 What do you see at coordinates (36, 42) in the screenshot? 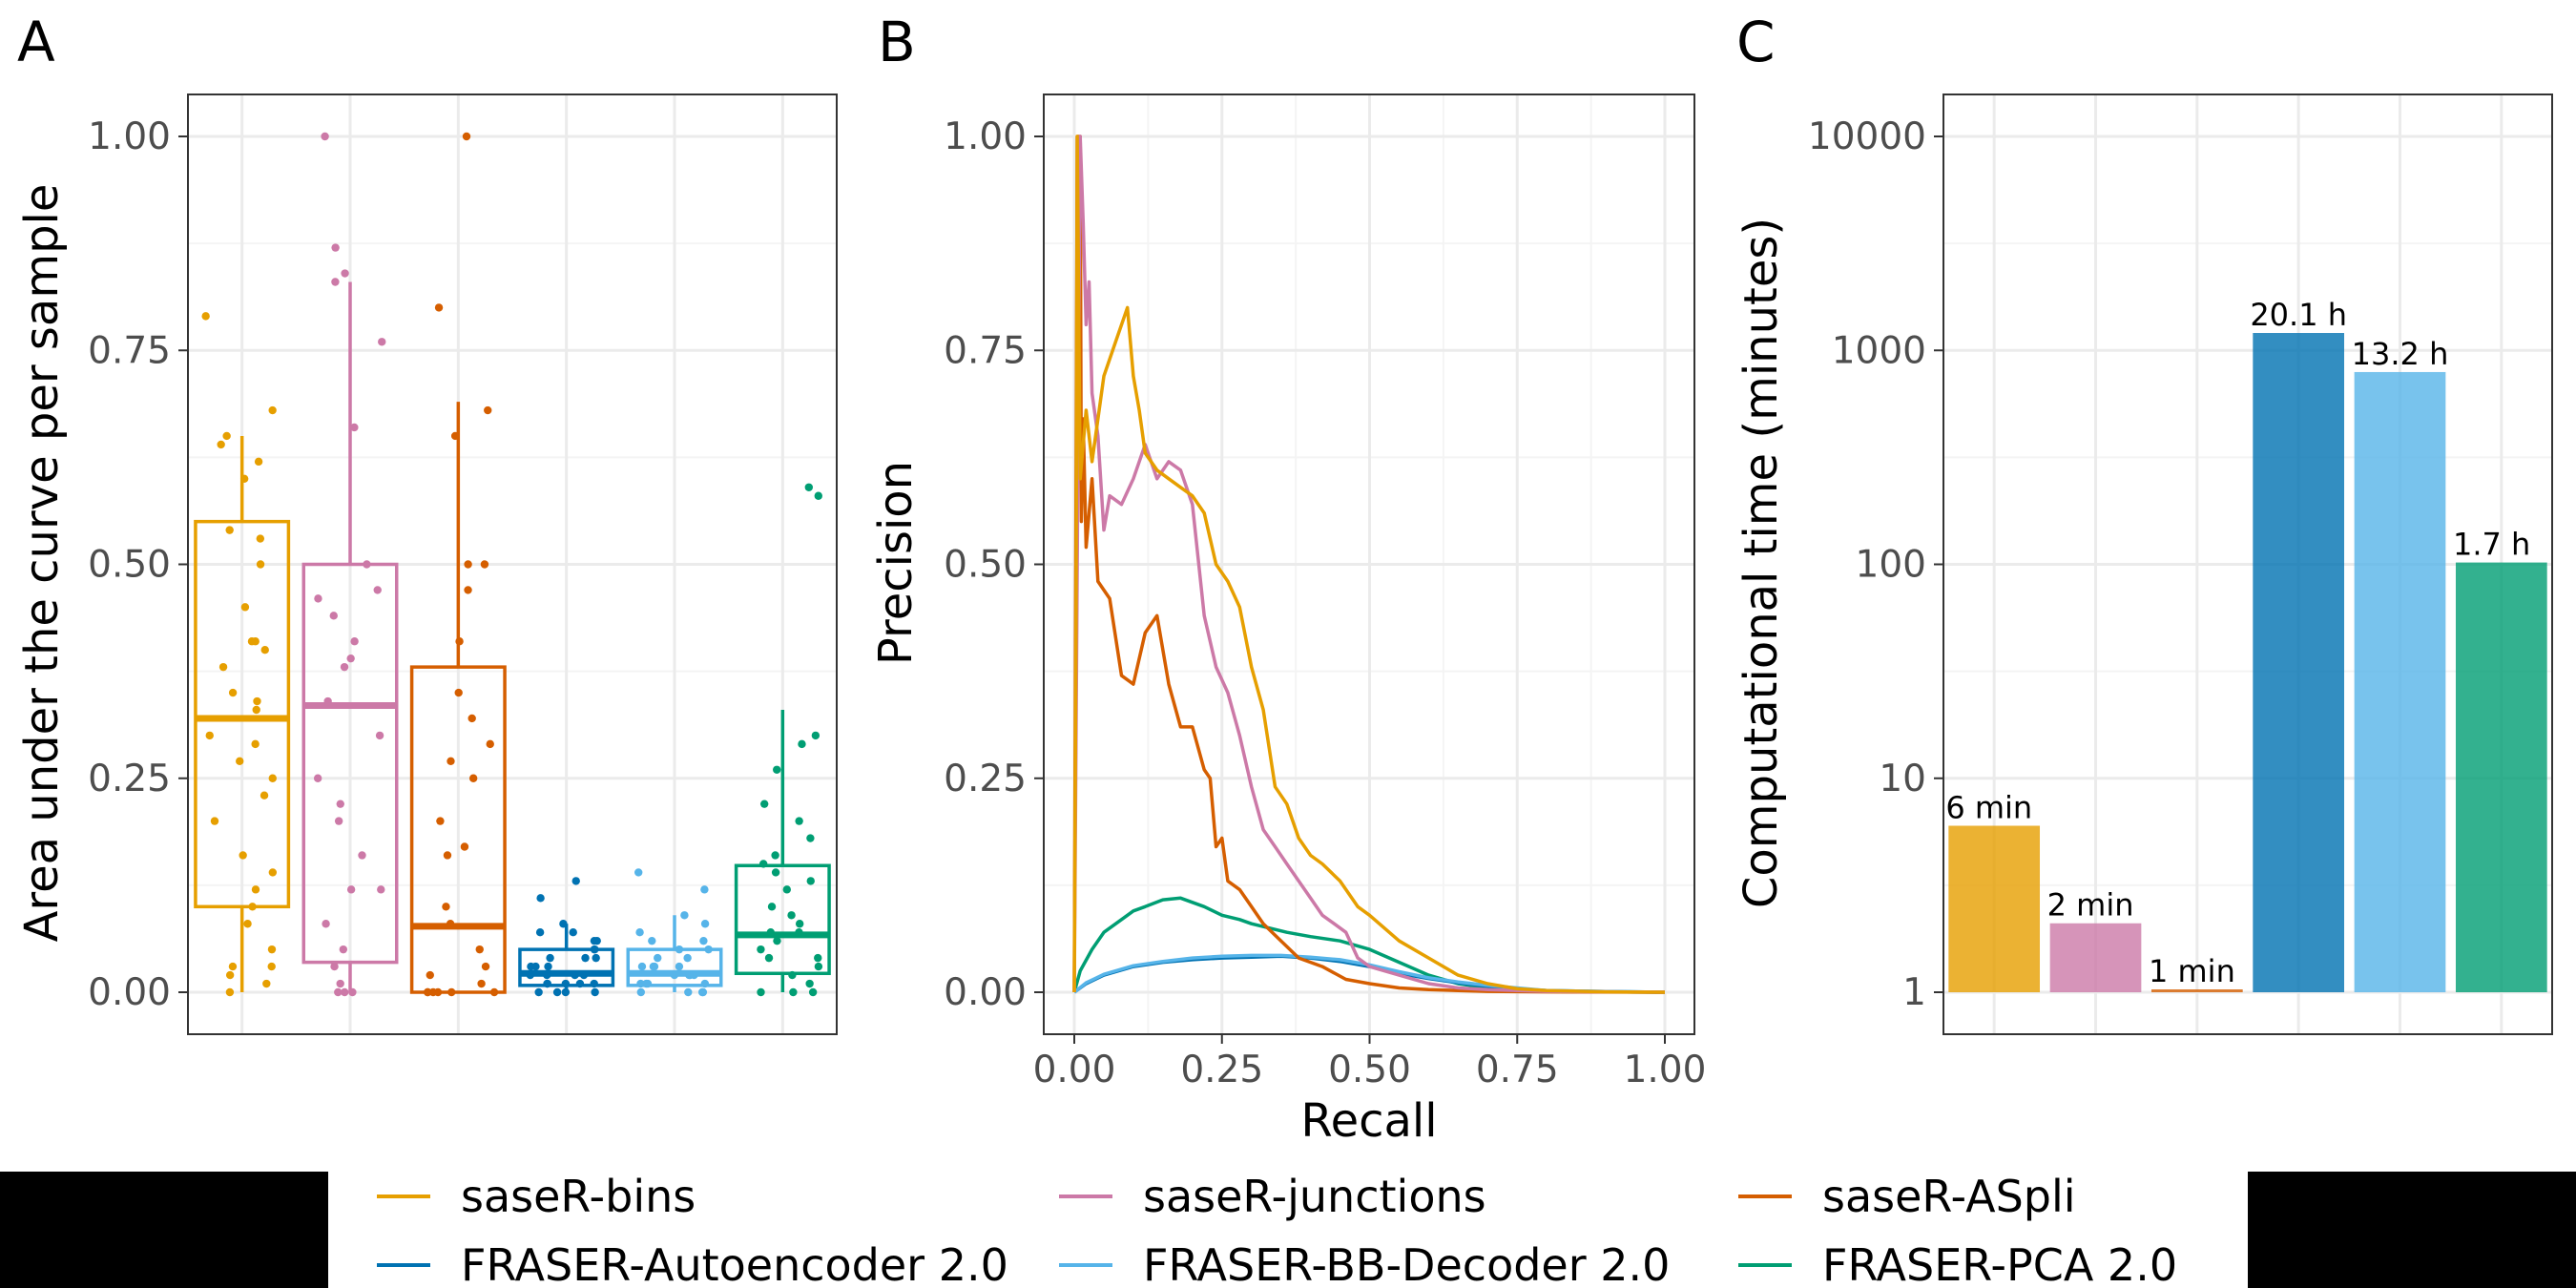
I see `panel-a-label: A` at bounding box center [36, 42].